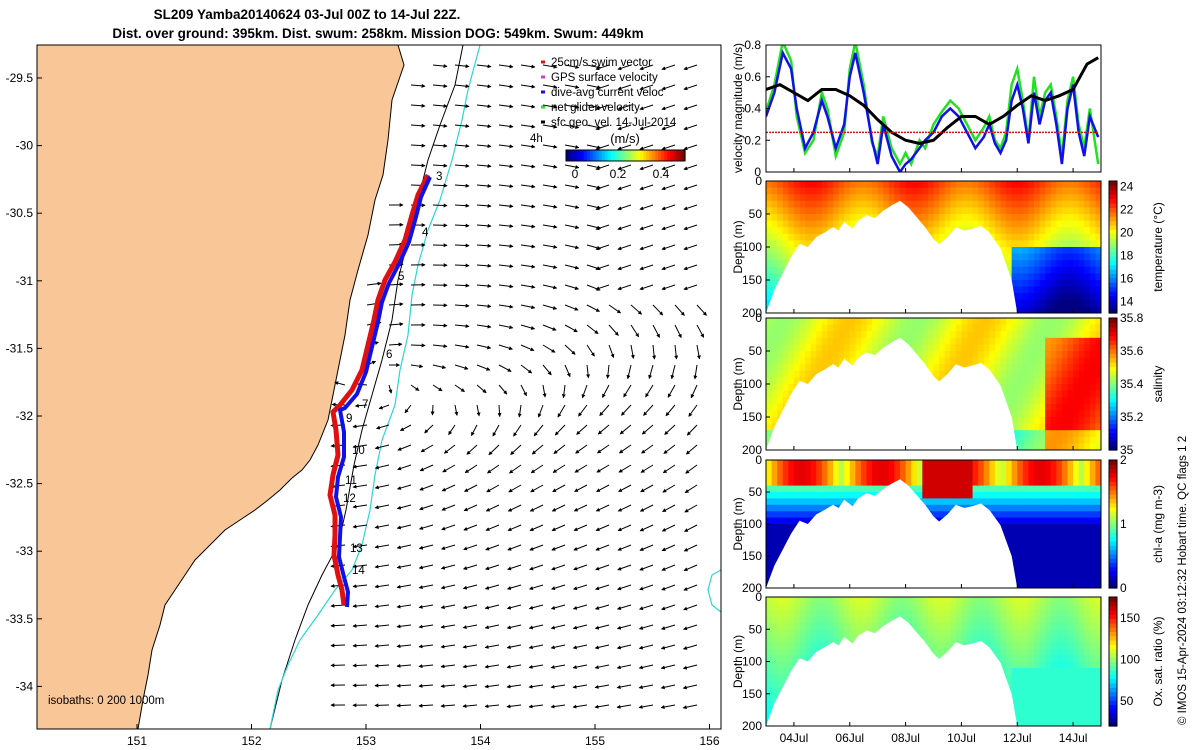 Image resolution: width=1200 pixels, height=750 pixels. I want to click on speed-colorbar-cell, so click(639, 155).